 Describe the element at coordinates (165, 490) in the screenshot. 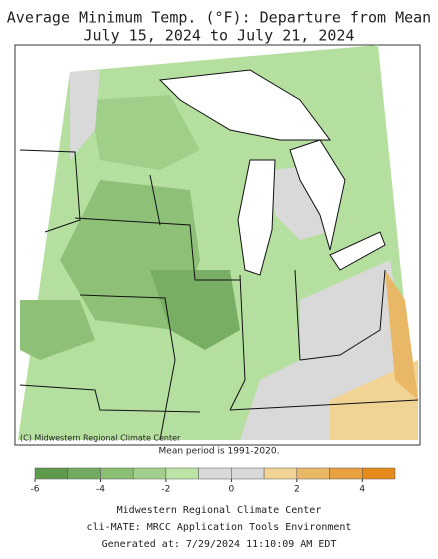

I see `legend-tick-label: -2` at that location.